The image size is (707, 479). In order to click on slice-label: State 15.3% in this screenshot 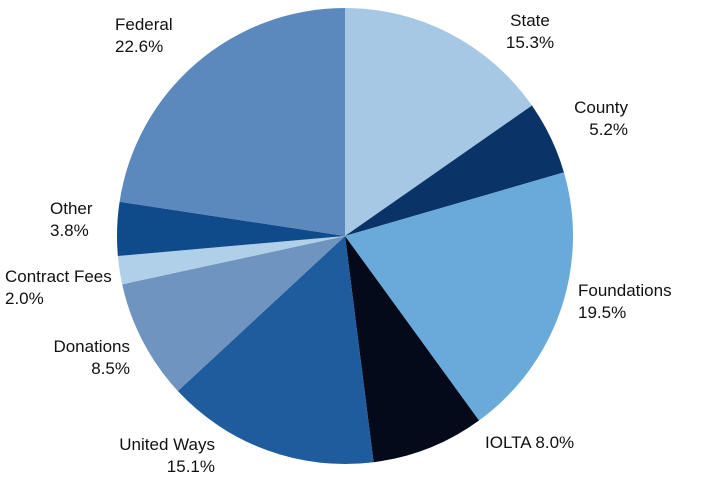, I will do `click(530, 32)`.